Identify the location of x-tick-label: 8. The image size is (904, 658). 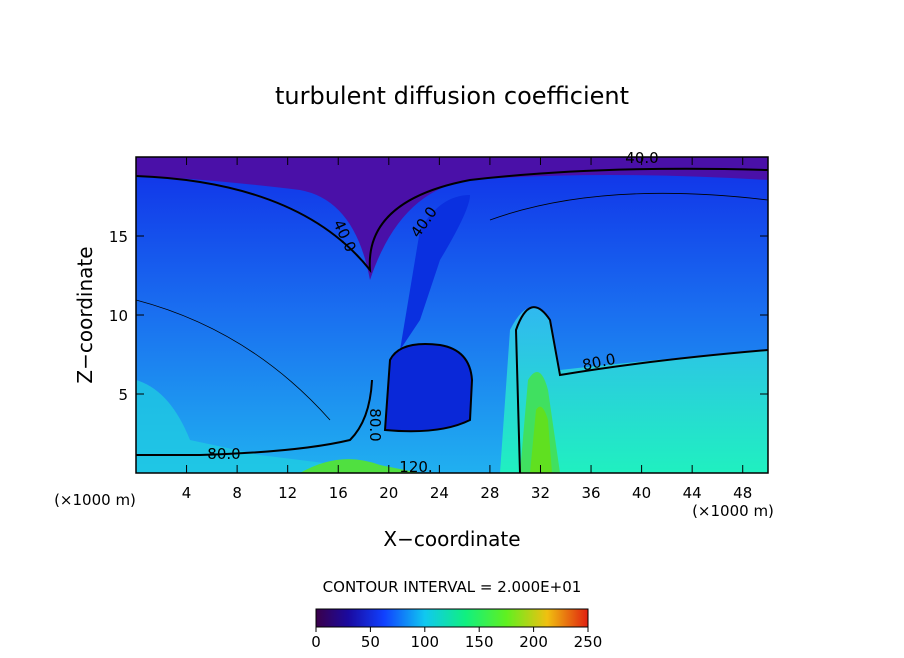
(237, 493).